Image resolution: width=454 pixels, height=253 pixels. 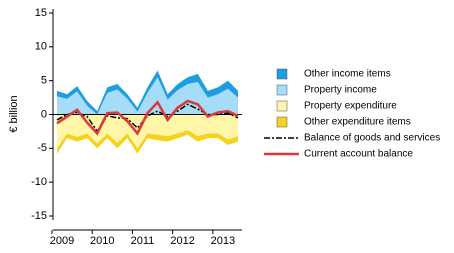 What do you see at coordinates (357, 122) in the screenshot?
I see `legend-label: Other expenditure items` at bounding box center [357, 122].